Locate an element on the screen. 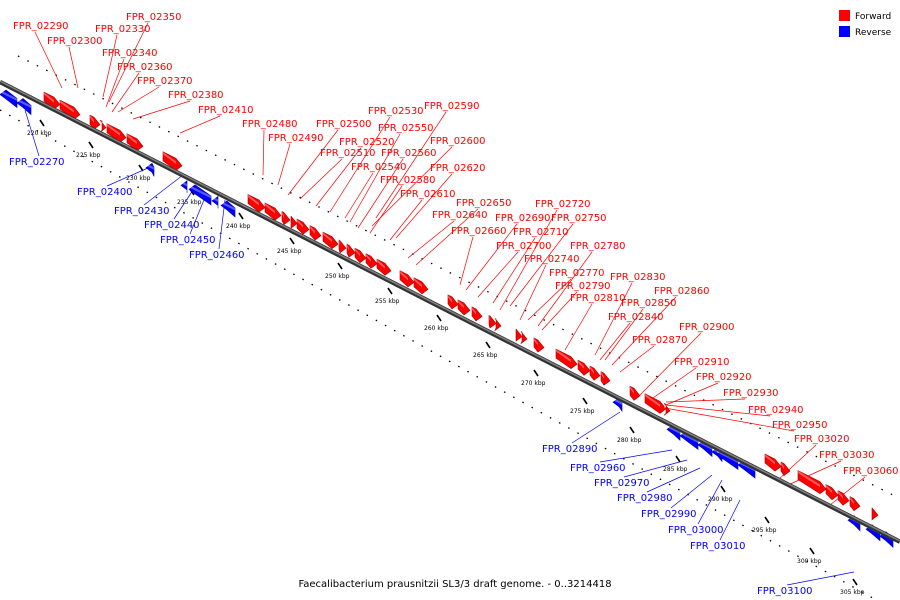 The image size is (900, 600). forward-gene-label: FPR_02700 is located at coordinates (524, 246).